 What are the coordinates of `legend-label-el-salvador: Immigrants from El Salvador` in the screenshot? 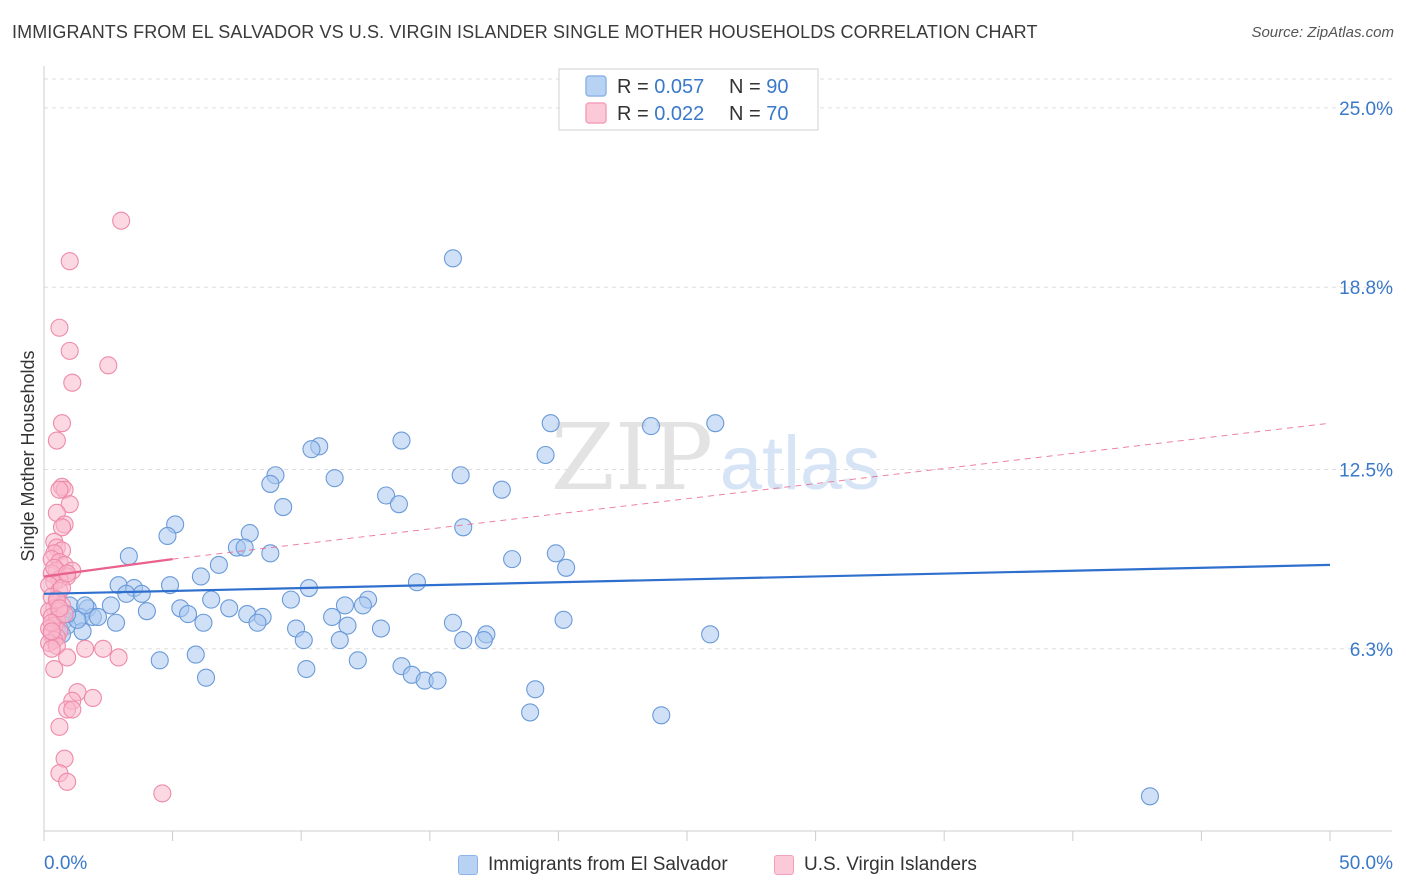 It's located at (608, 864).